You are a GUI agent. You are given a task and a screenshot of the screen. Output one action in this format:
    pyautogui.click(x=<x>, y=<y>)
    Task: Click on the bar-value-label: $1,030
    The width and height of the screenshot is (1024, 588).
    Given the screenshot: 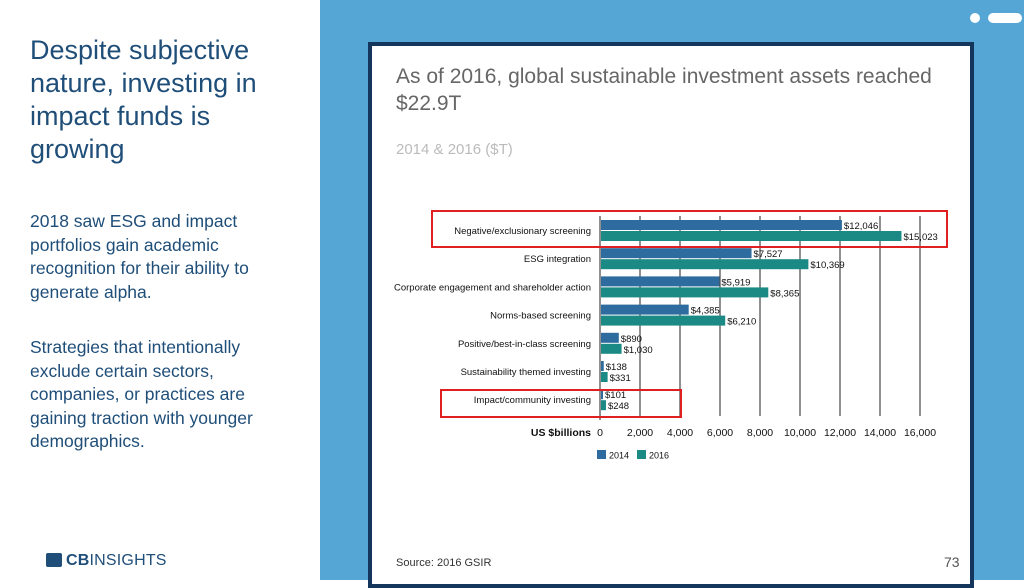 What is the action you would take?
    pyautogui.click(x=638, y=350)
    